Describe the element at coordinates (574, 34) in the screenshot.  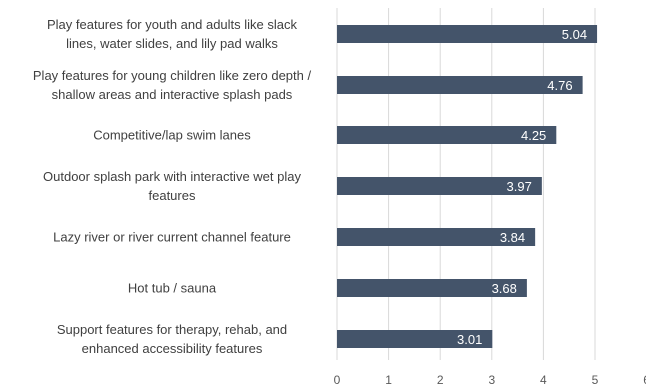
I see `data-label: 5.04` at that location.